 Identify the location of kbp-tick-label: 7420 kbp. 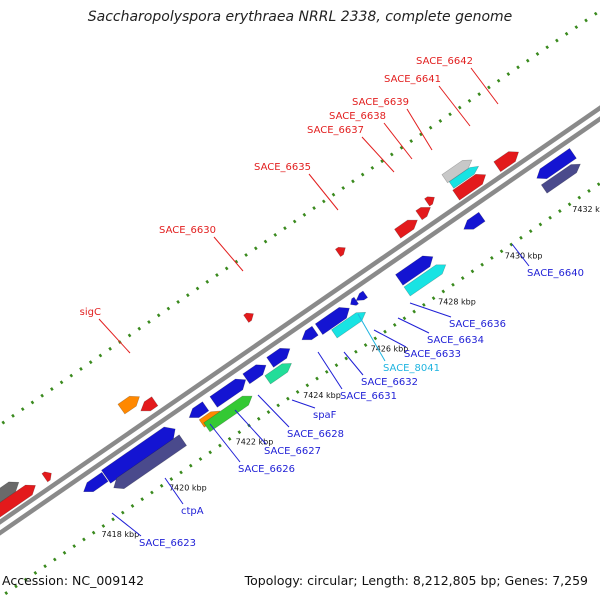
(188, 487).